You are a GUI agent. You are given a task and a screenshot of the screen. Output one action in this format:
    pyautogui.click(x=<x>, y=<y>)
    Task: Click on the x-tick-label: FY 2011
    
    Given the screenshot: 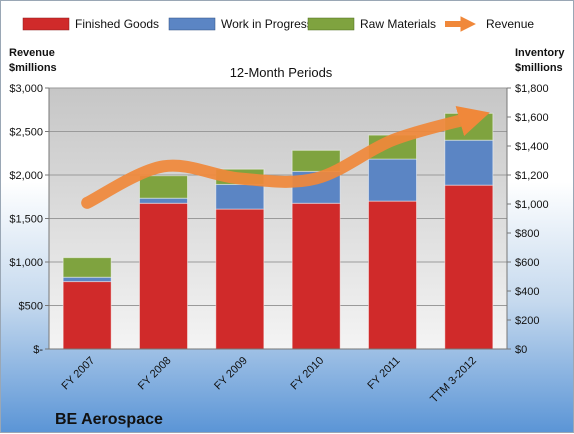 What is the action you would take?
    pyautogui.click(x=383, y=373)
    